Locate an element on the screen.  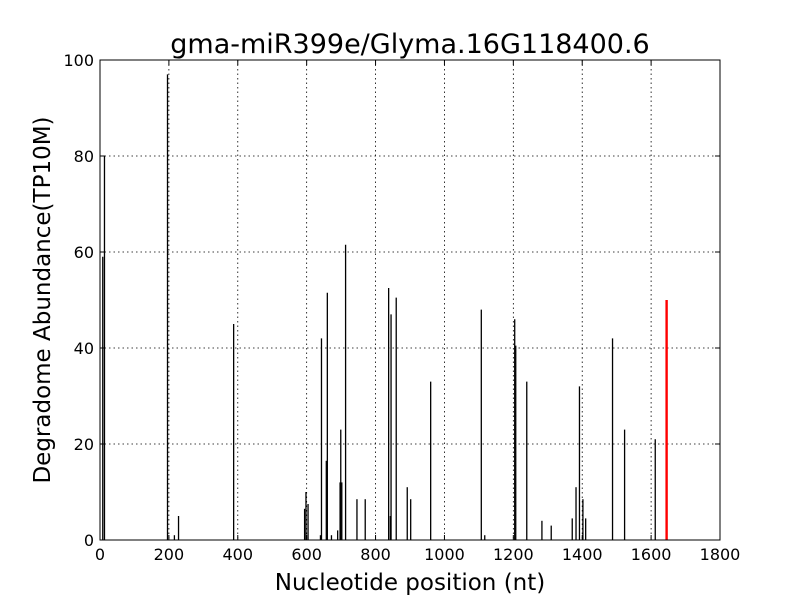
x-tick-label: 600 is located at coordinates (306, 554).